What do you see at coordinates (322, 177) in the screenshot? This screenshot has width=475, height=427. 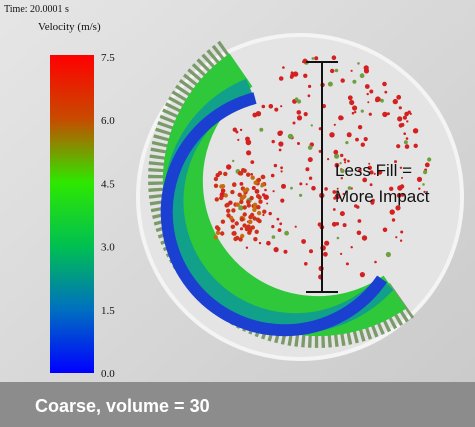 I see `annotation-bracket` at bounding box center [322, 177].